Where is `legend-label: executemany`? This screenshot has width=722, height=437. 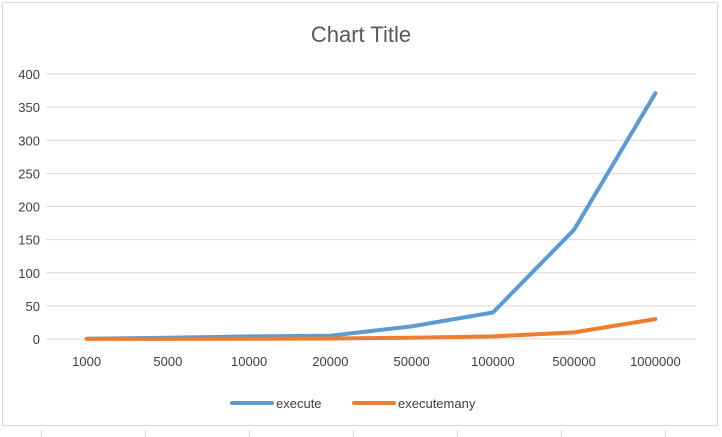
legend-label: executemany is located at coordinates (437, 403).